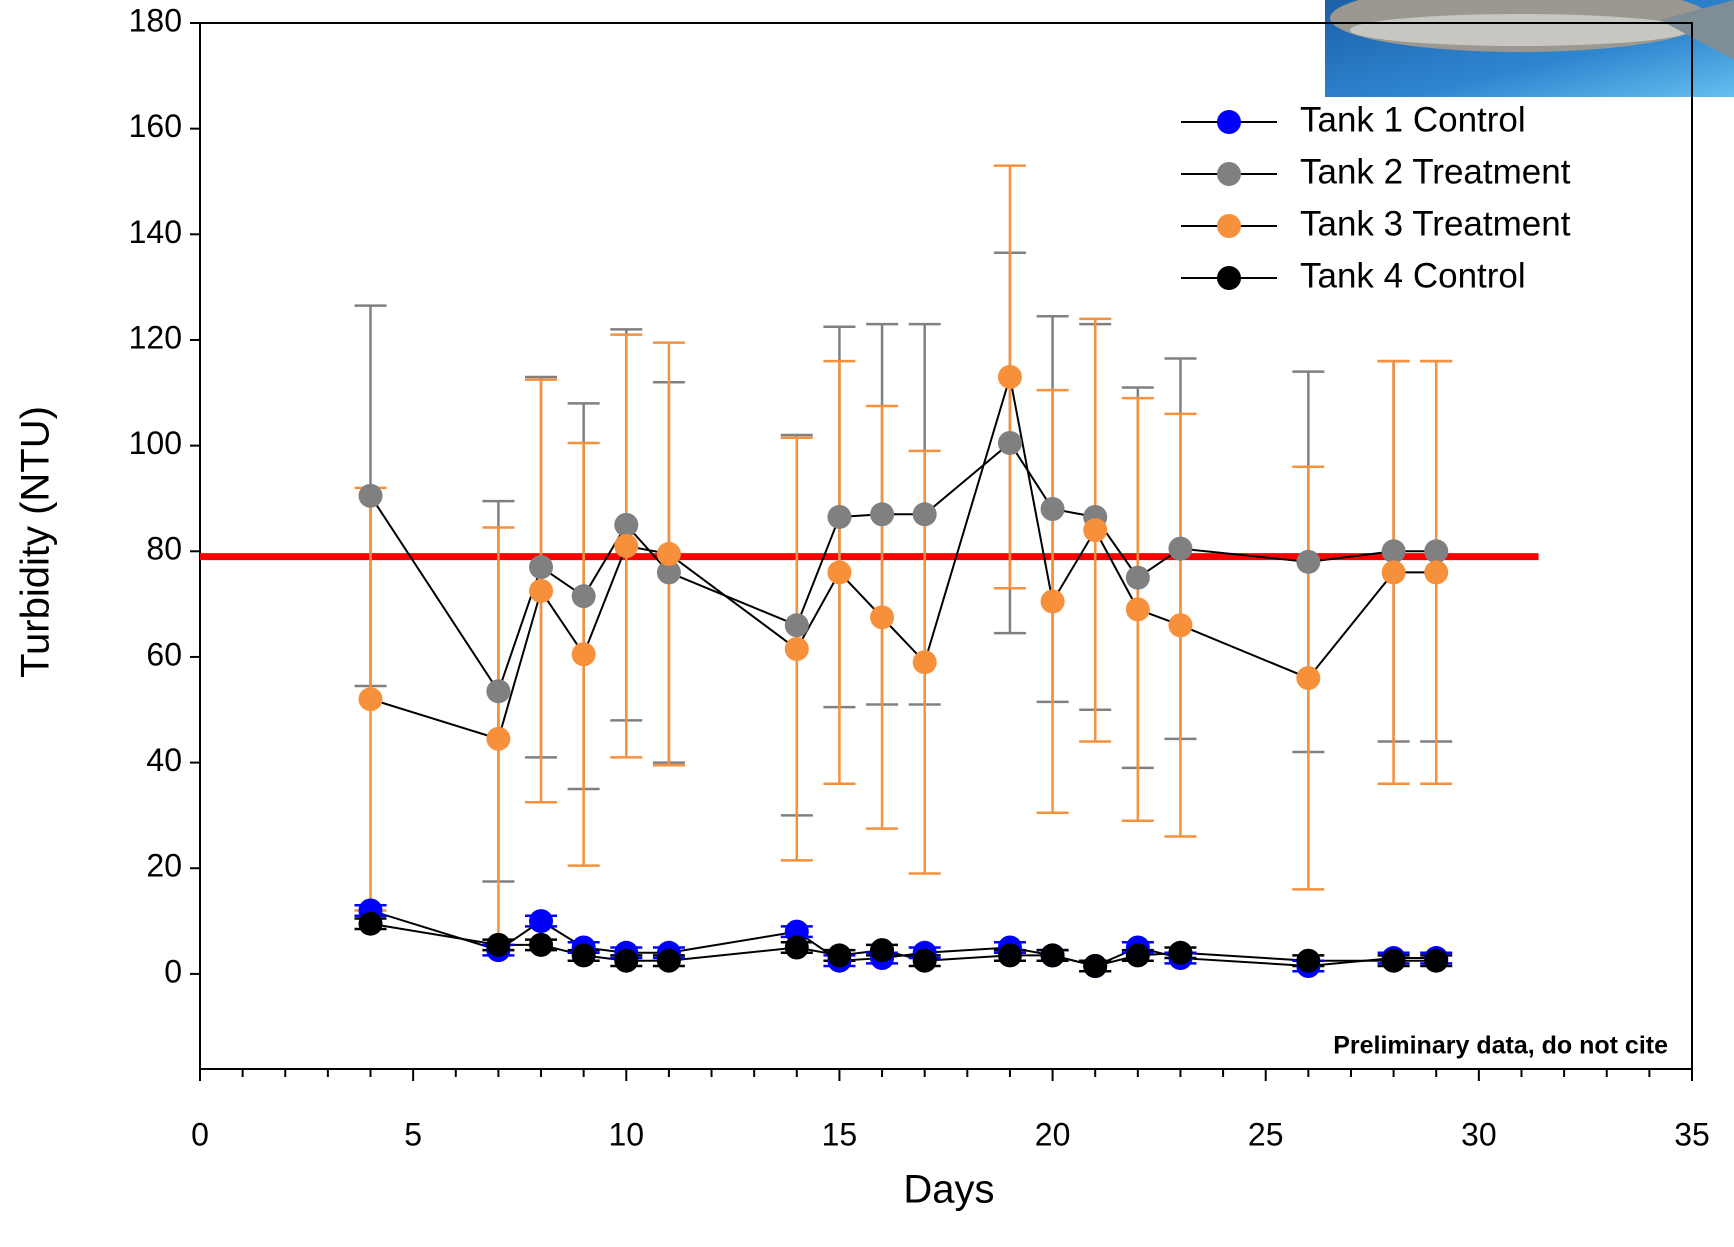  Describe the element at coordinates (626, 1134) in the screenshot. I see `x-tick-label: 10` at that location.